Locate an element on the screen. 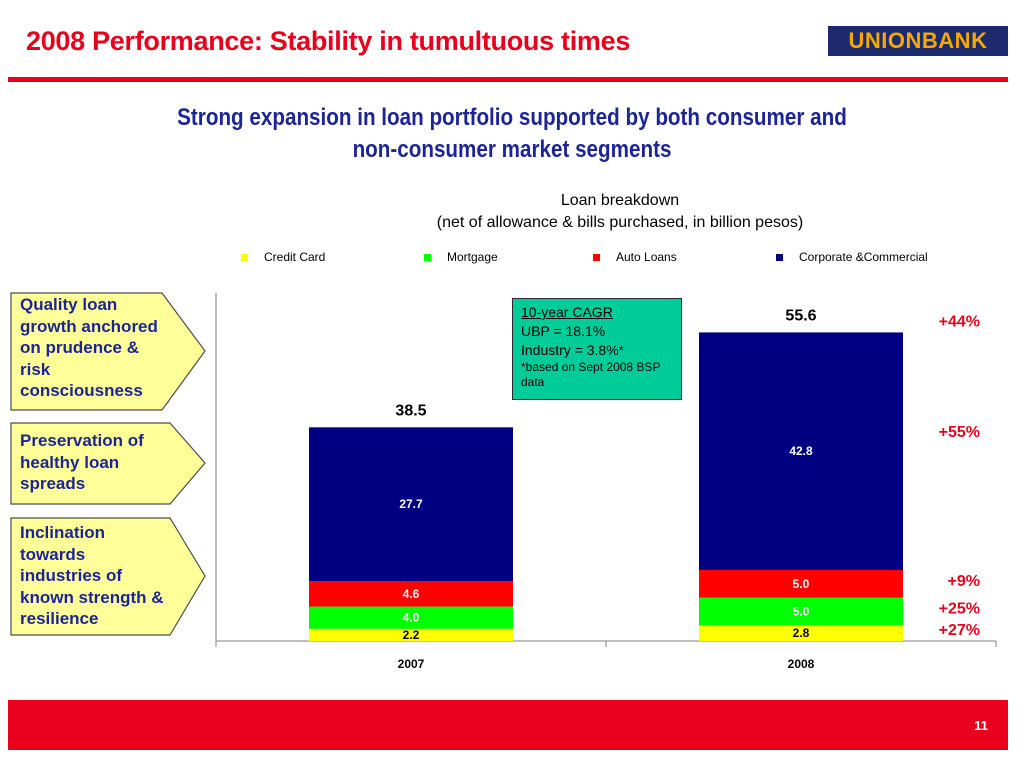 This screenshot has width=1024, height=768. legend-swatch-mortgage is located at coordinates (427, 257).